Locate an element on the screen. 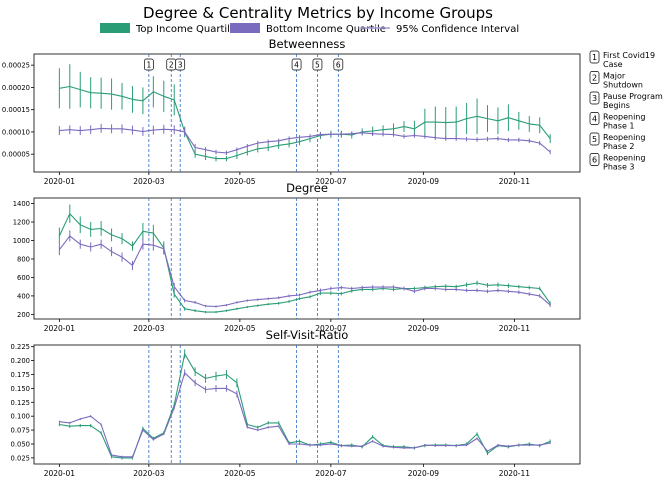 The height and width of the screenshot is (480, 664). y-tick-label: 0.075 is located at coordinates (20, 431).